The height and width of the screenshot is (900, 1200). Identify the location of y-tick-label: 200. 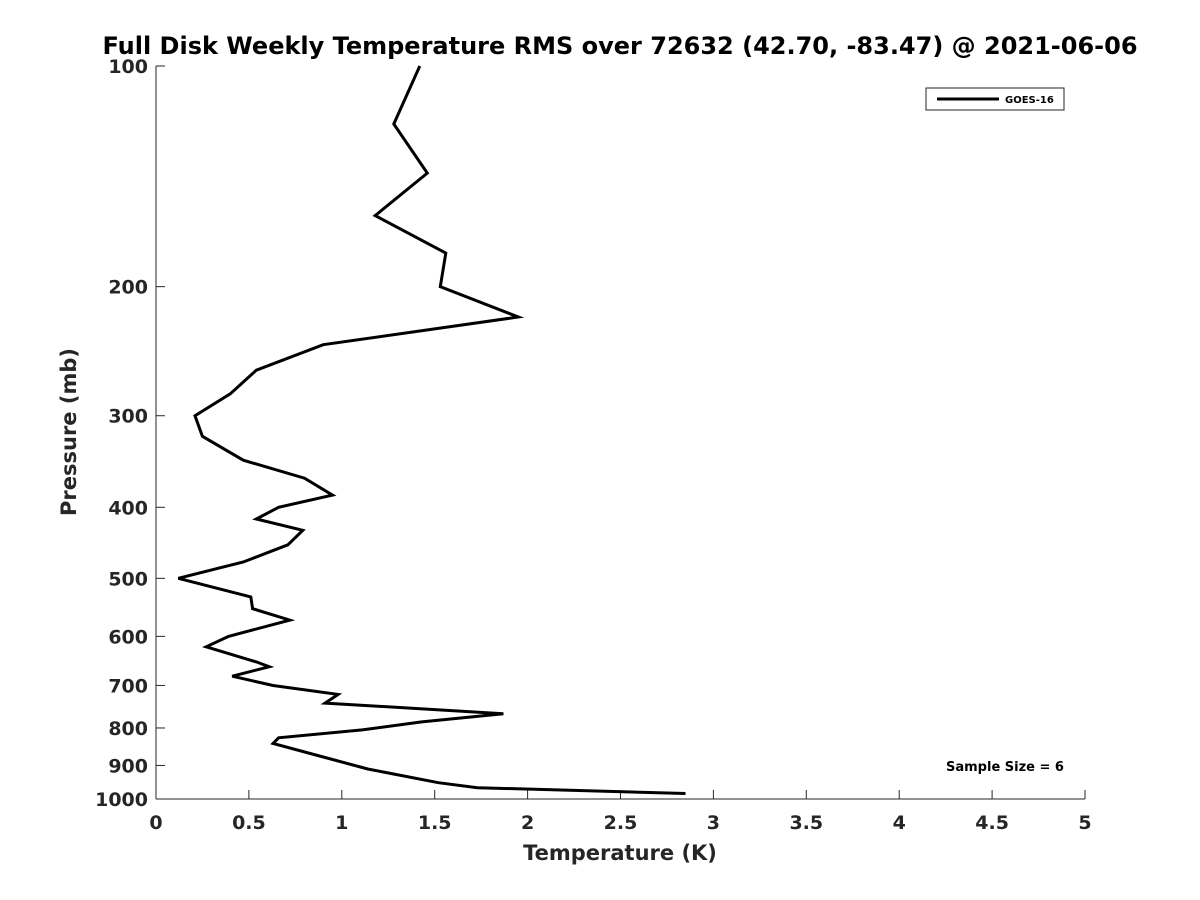
(128, 288).